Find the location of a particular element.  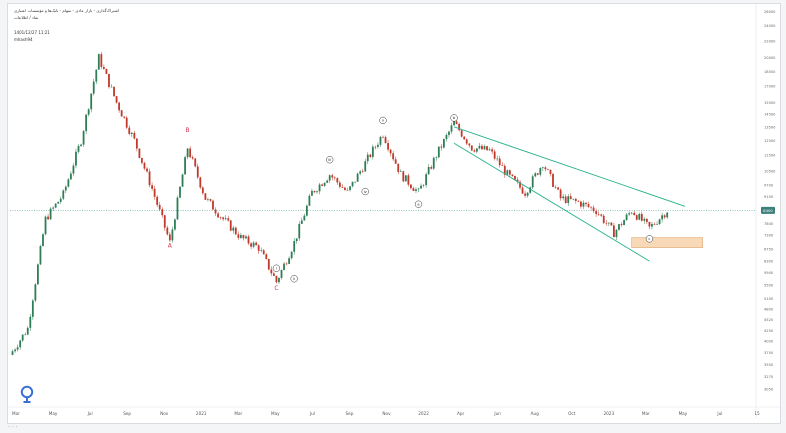

y-tick-label: 11500 is located at coordinates (770, 156).